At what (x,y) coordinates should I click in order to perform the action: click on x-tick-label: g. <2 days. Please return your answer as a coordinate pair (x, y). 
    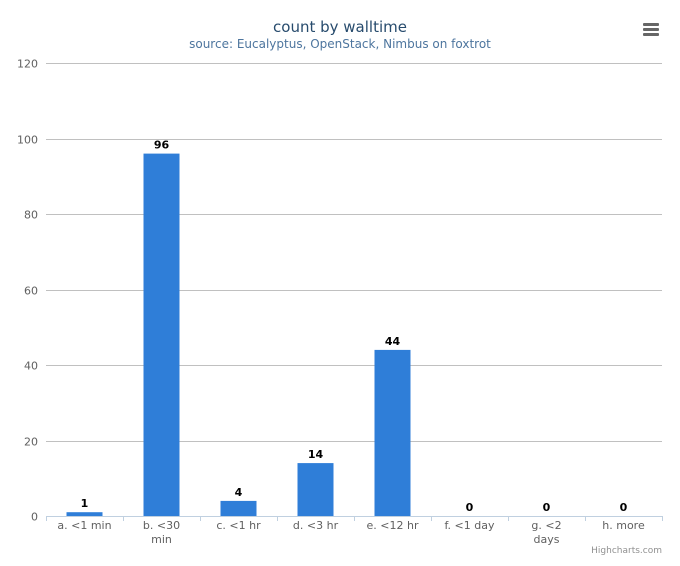
    Looking at the image, I should click on (546, 532).